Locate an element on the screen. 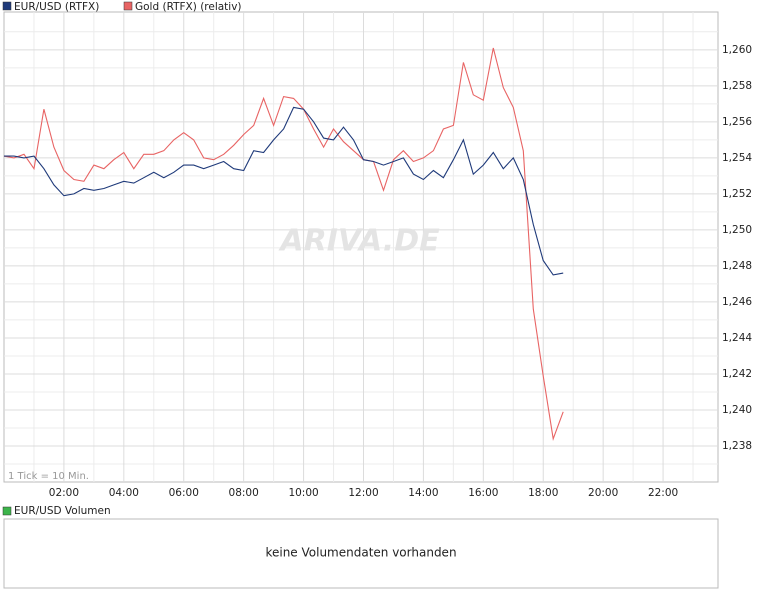  watermark: ARIVA.DE is located at coordinates (359, 241).